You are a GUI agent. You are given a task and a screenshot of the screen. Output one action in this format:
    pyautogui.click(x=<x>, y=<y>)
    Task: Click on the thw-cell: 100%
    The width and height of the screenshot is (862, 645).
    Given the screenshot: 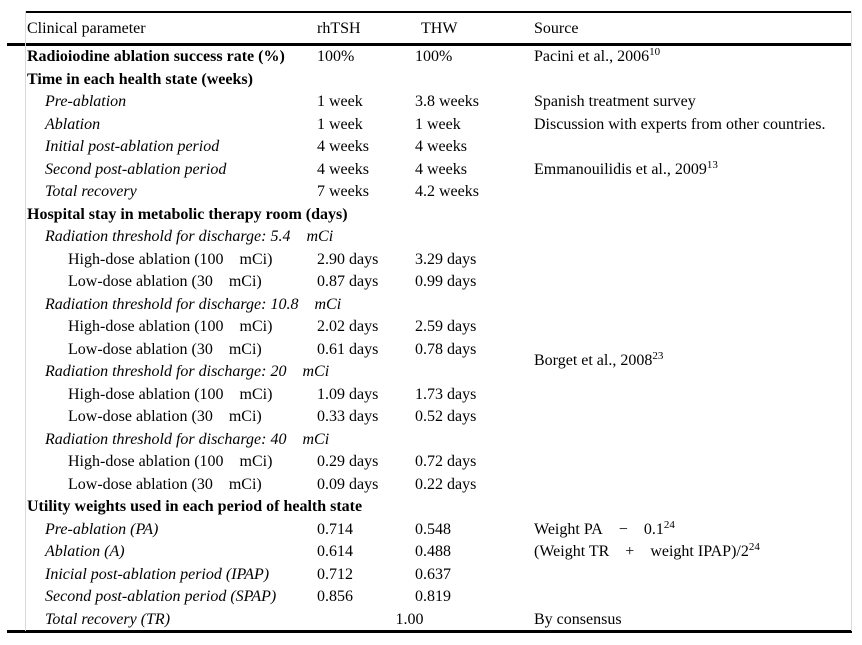 What is the action you would take?
    pyautogui.click(x=434, y=57)
    